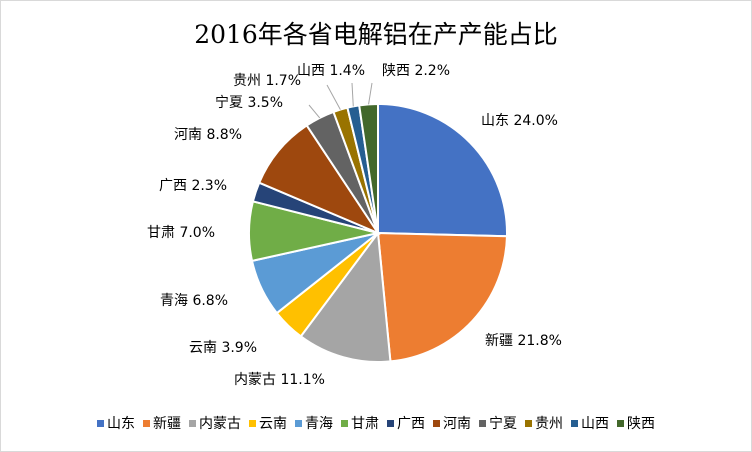  I want to click on data-label-陕西: 陕西 2.2%, so click(416, 71).